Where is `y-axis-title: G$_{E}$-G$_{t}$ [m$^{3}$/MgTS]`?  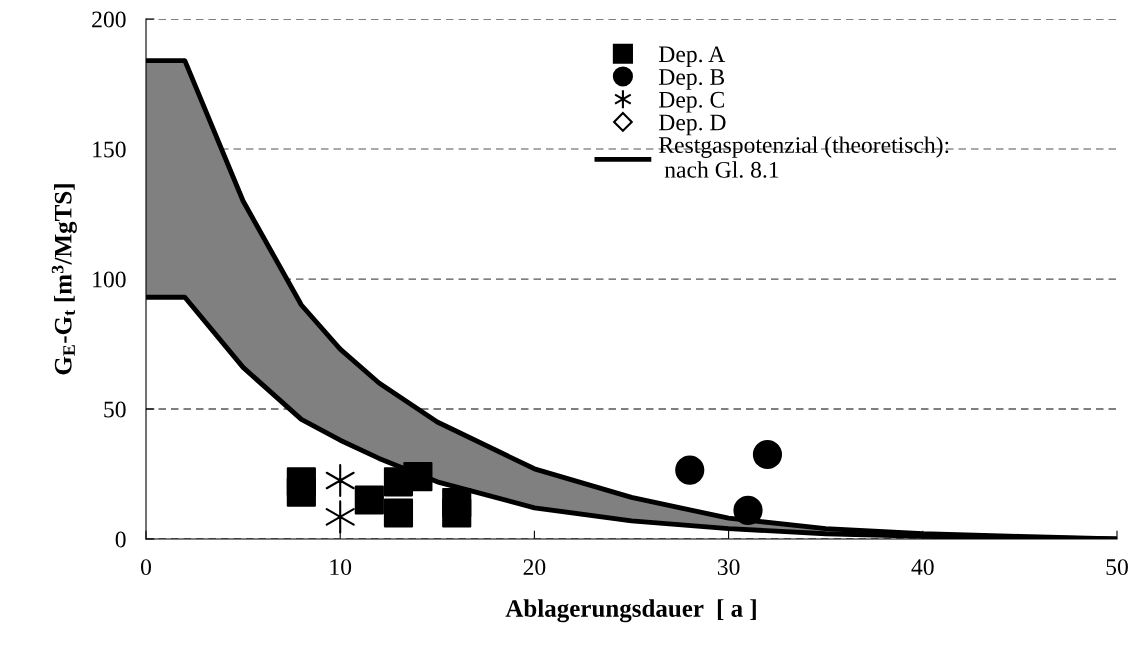 y-axis-title: G$_{E}$-G$_{t}$ [m$^{3}$/MgTS] is located at coordinates (64, 279).